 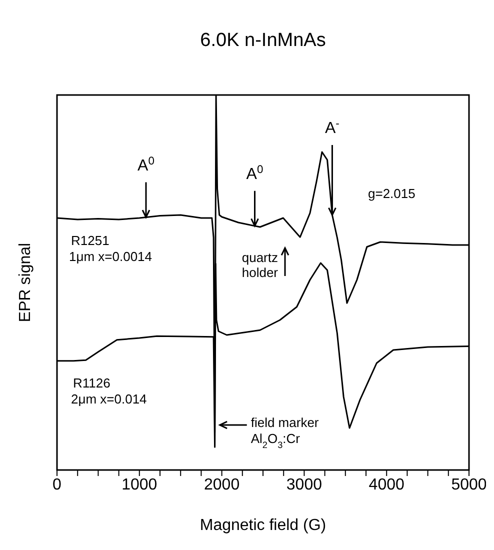 What do you see at coordinates (109, 391) in the screenshot?
I see `series-label: R1126 2μm x=0.014` at bounding box center [109, 391].